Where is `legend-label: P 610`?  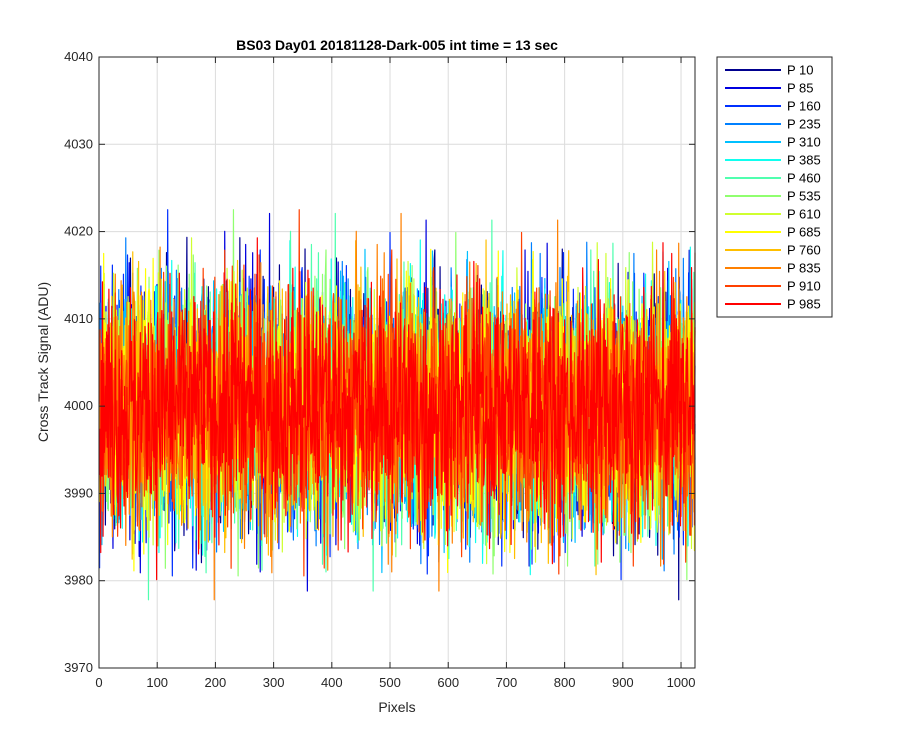 legend-label: P 610 is located at coordinates (804, 214).